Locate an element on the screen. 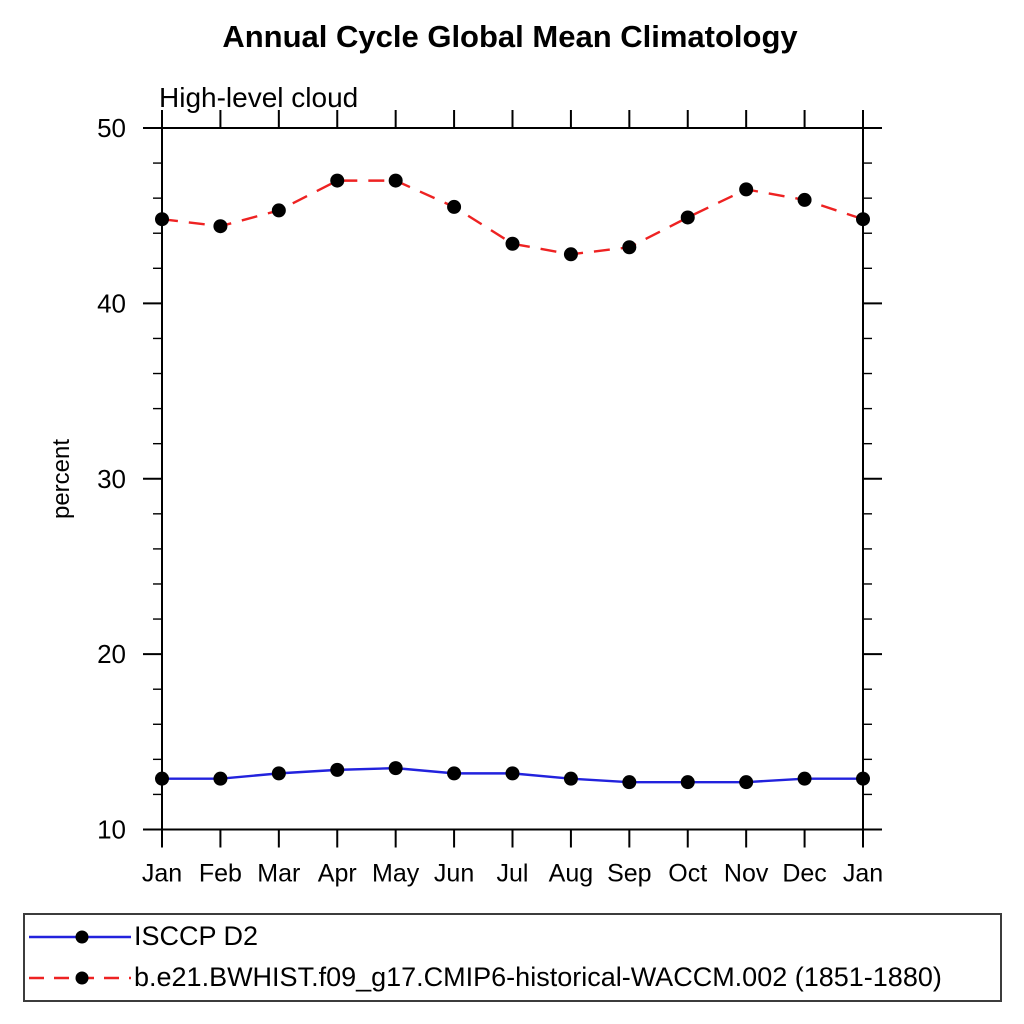  y-axis-label: percent is located at coordinates (61, 479).